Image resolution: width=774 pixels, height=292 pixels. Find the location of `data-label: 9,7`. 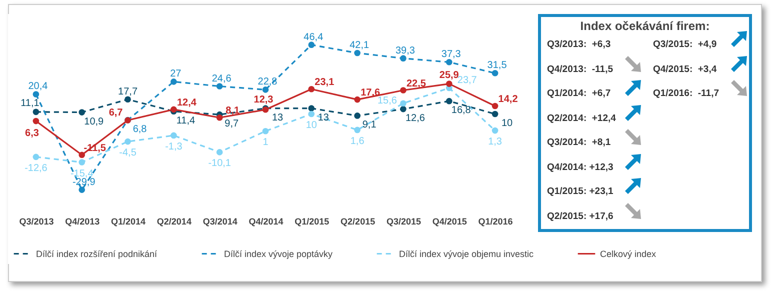

data-label: 9,7 is located at coordinates (231, 124).